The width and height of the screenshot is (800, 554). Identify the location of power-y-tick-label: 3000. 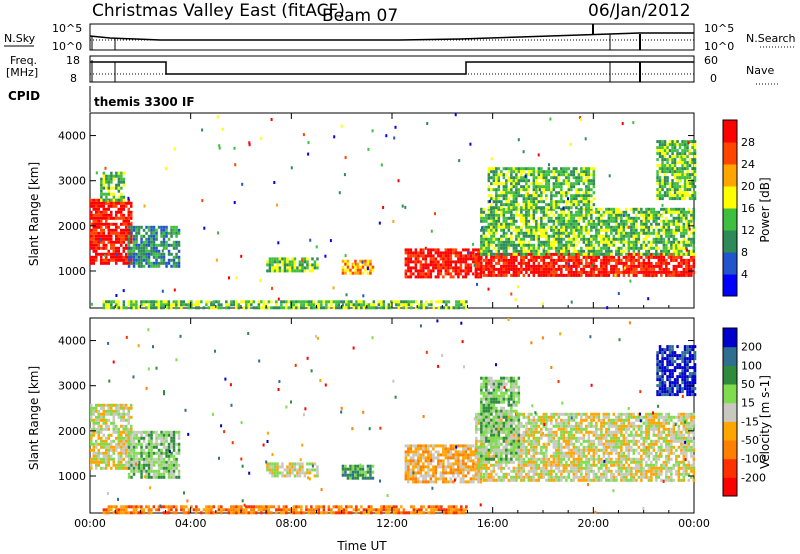
(72, 181).